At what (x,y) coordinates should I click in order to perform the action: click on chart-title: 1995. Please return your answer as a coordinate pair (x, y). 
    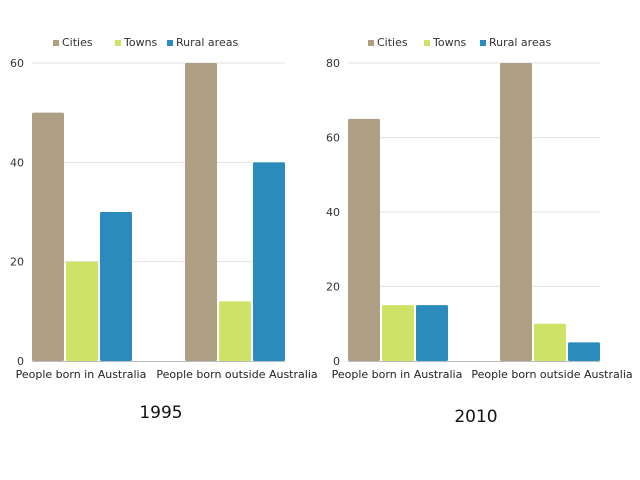
    Looking at the image, I should click on (160, 413).